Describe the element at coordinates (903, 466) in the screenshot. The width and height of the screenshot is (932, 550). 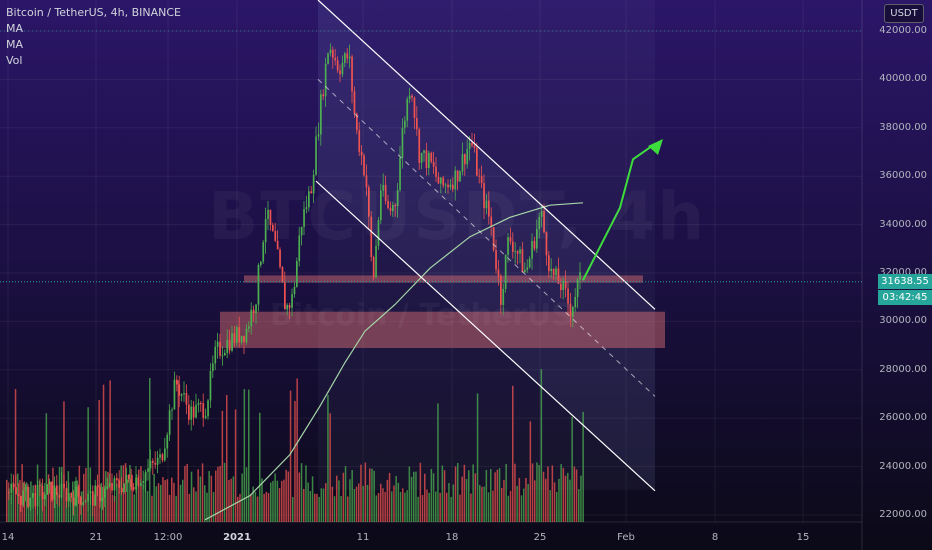
I see `price-tick-label: 24000.00` at that location.